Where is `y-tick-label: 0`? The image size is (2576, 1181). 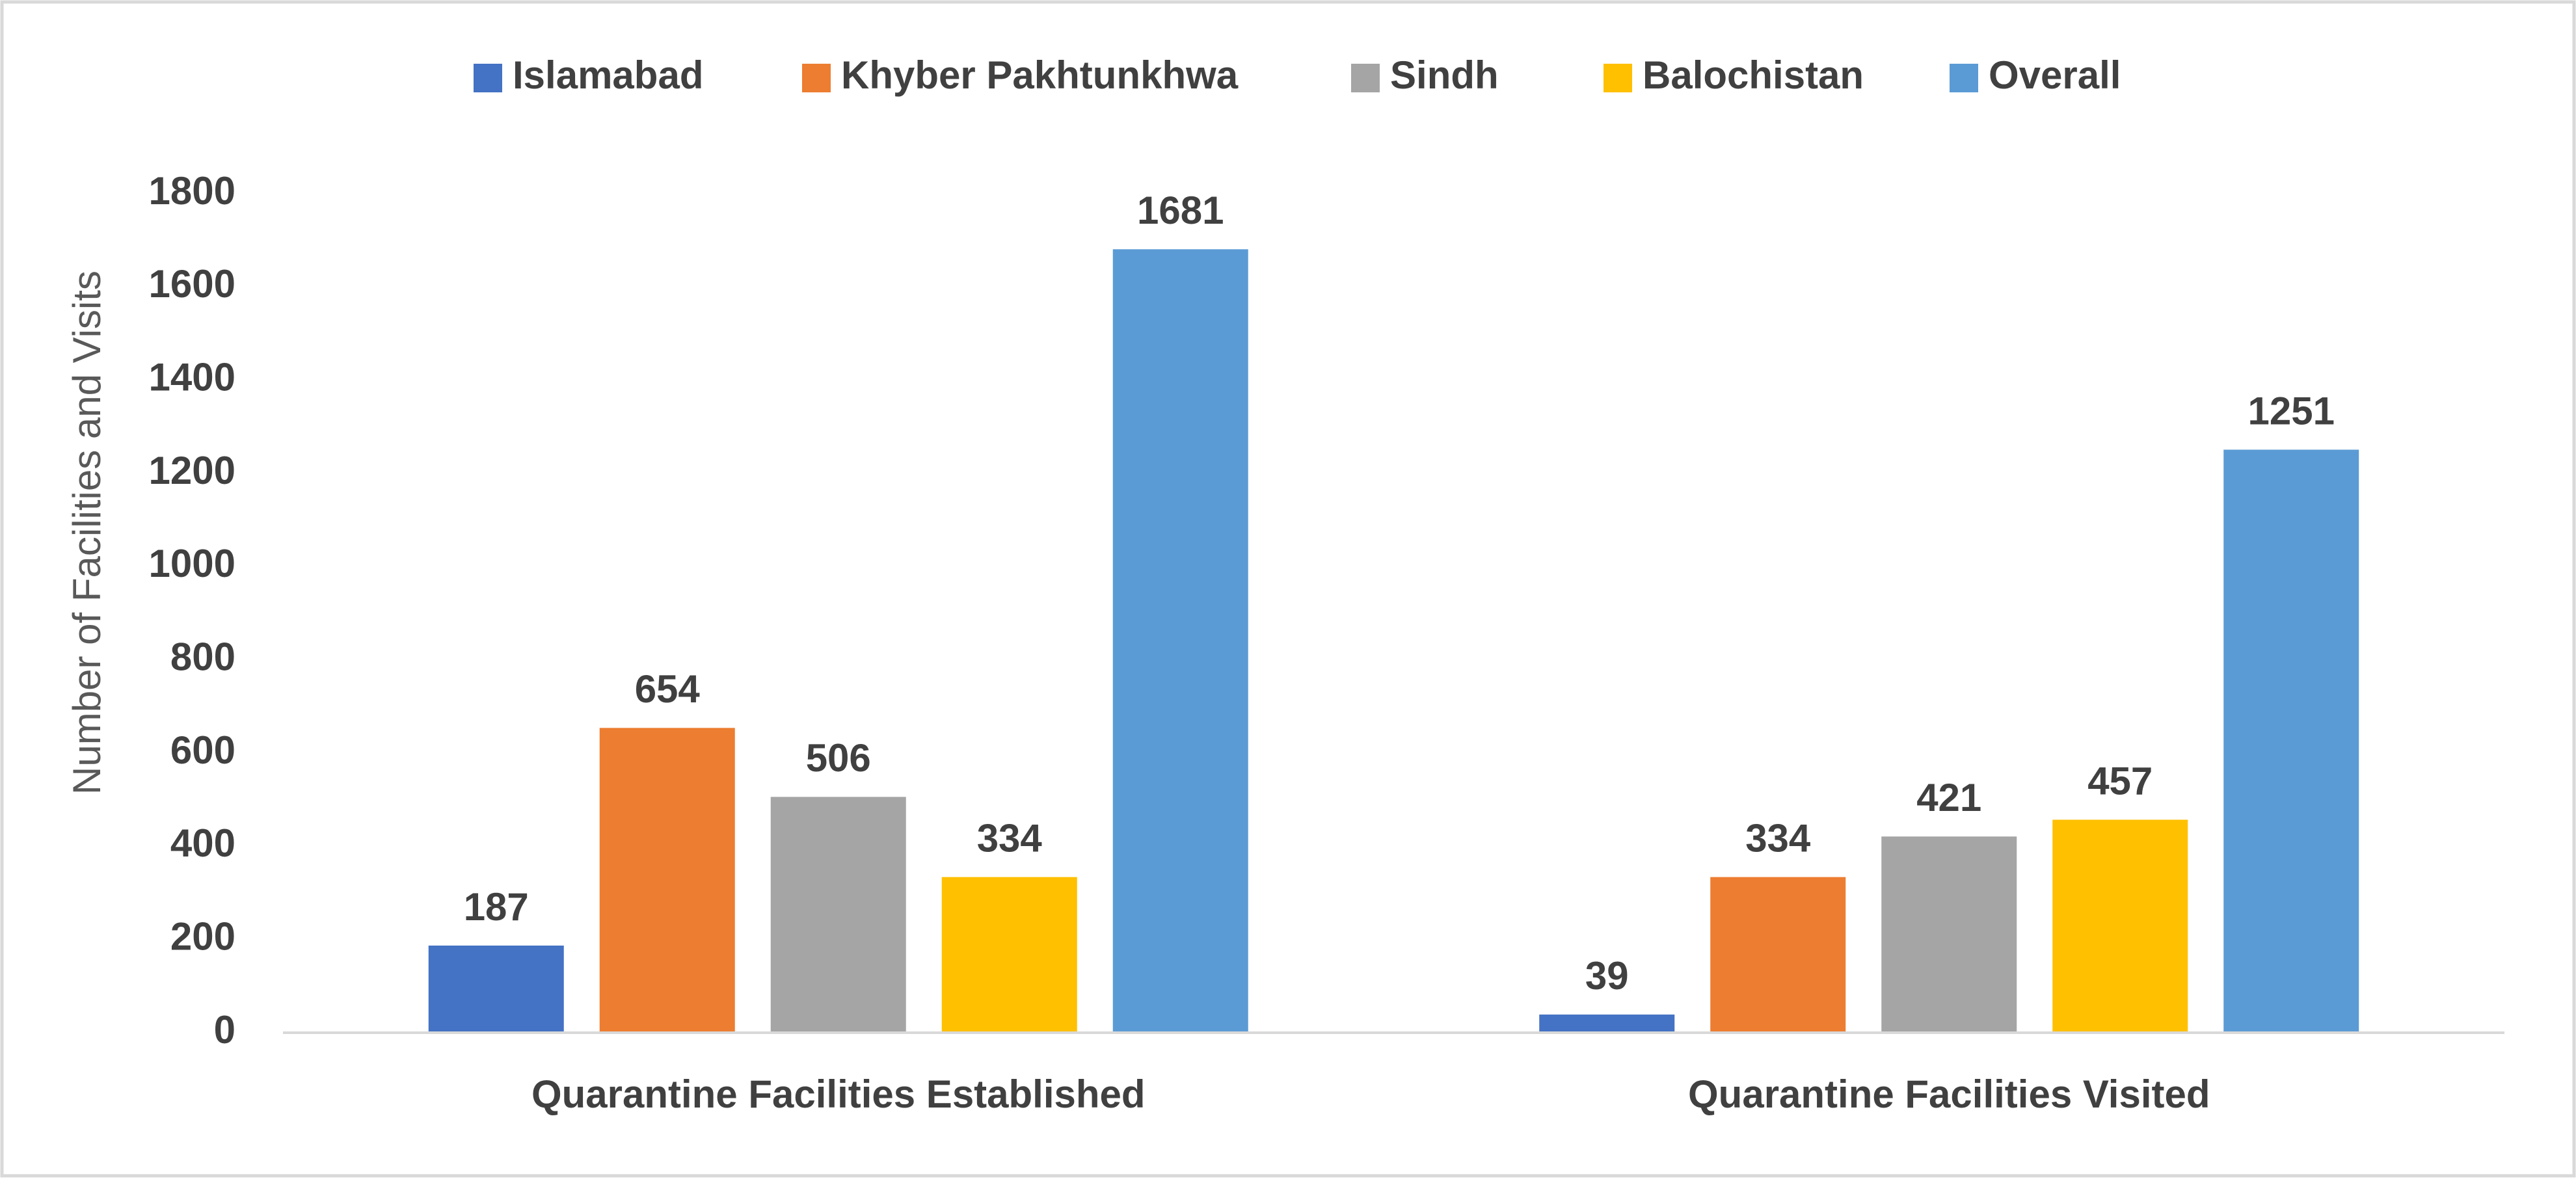
y-tick-label: 0 is located at coordinates (224, 1030).